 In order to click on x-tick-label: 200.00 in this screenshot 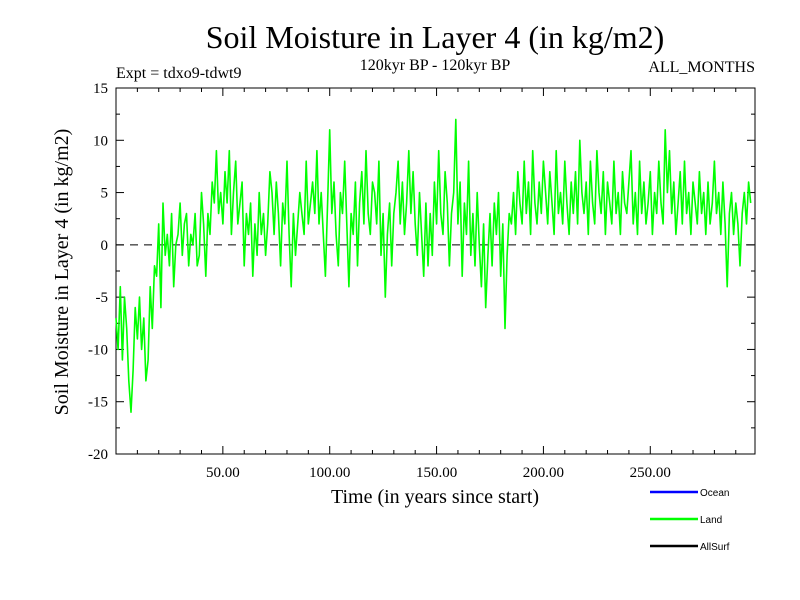, I will do `click(543, 473)`.